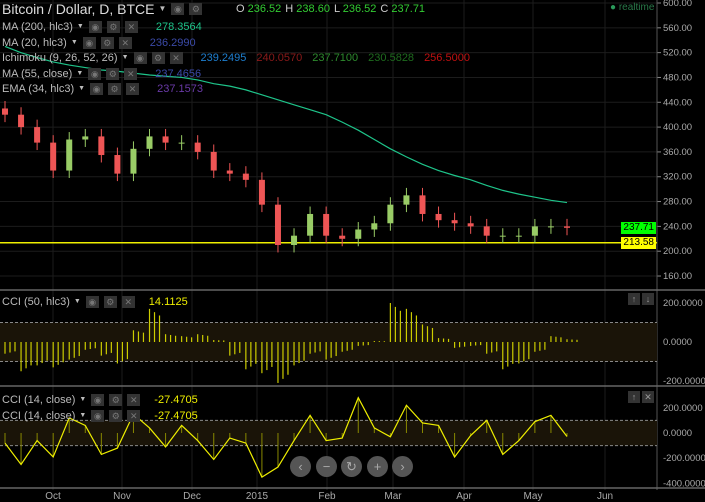 The image size is (705, 502). I want to click on indicator-value: 256.5000, so click(447, 58).